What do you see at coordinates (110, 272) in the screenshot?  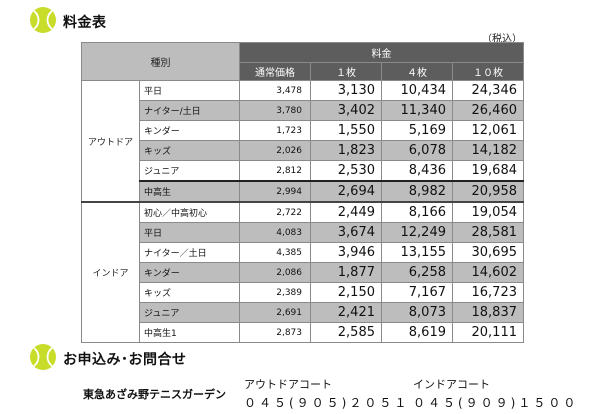 I see `group-label: インドア` at bounding box center [110, 272].